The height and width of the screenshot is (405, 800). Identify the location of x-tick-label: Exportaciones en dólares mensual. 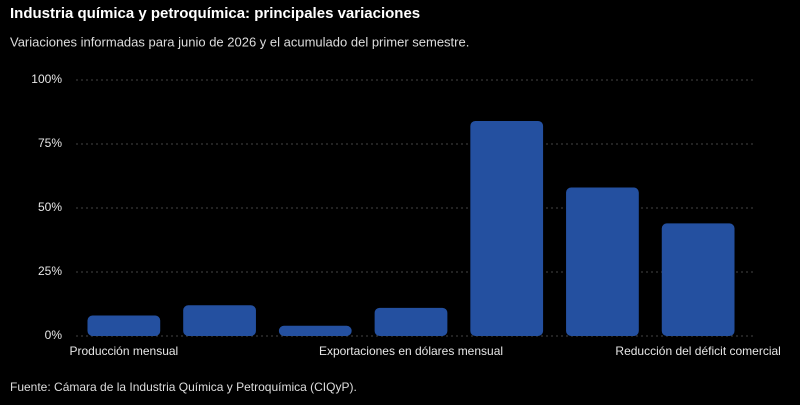
(411, 351).